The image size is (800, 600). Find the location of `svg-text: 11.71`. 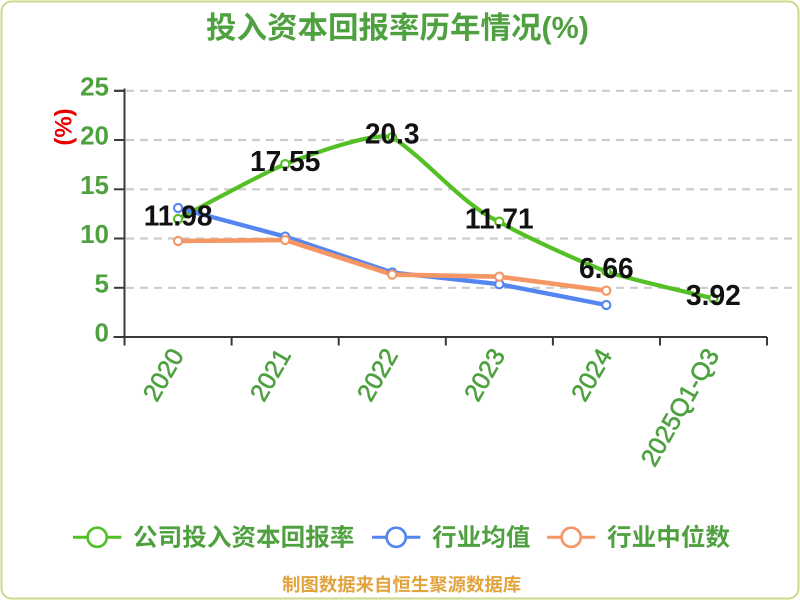

svg-text: 11.71 is located at coordinates (499, 219).